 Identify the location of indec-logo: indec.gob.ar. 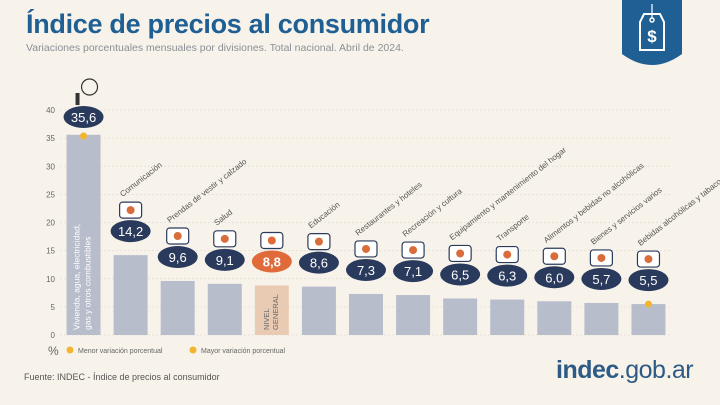
(625, 370).